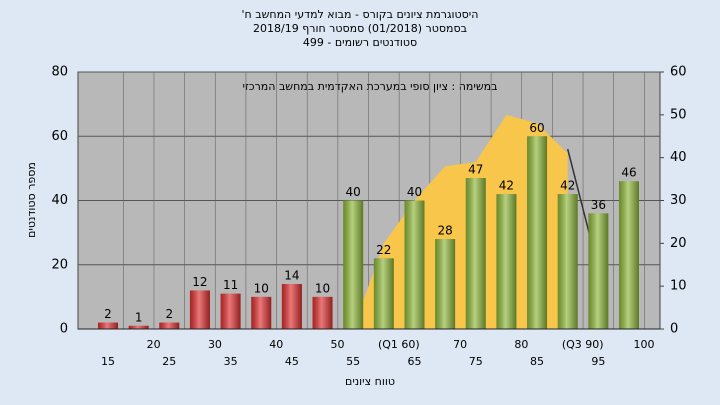 This screenshot has width=720, height=405. What do you see at coordinates (59, 72) in the screenshot?
I see `y-tick-label: 80` at bounding box center [59, 72].